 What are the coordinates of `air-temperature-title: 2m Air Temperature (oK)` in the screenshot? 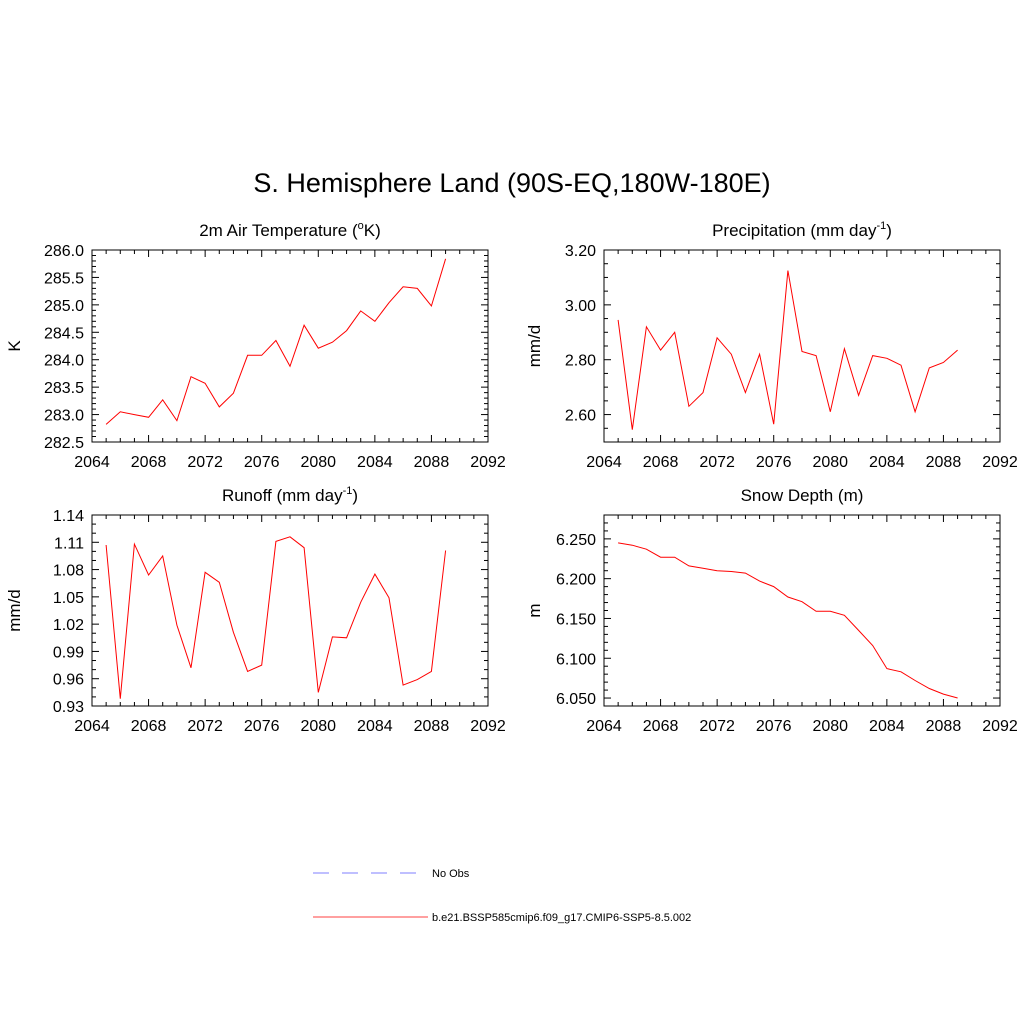 It's located at (290, 230).